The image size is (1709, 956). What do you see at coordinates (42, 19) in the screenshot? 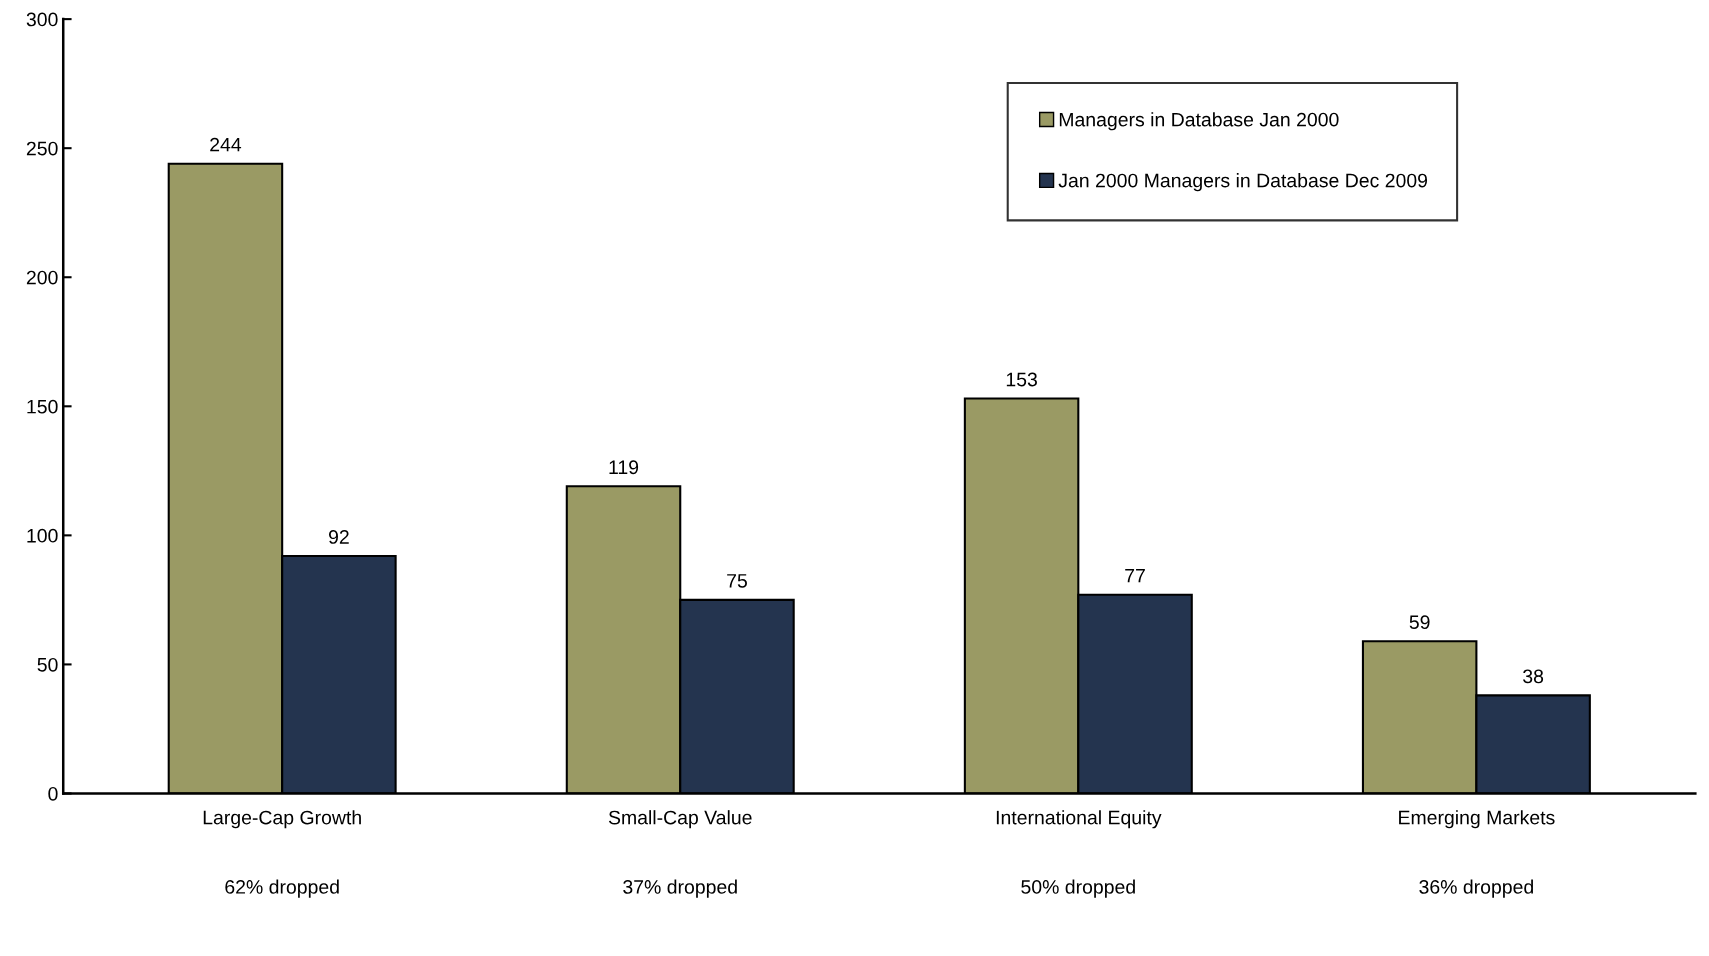
I see `y-tick-label: 300` at bounding box center [42, 19].